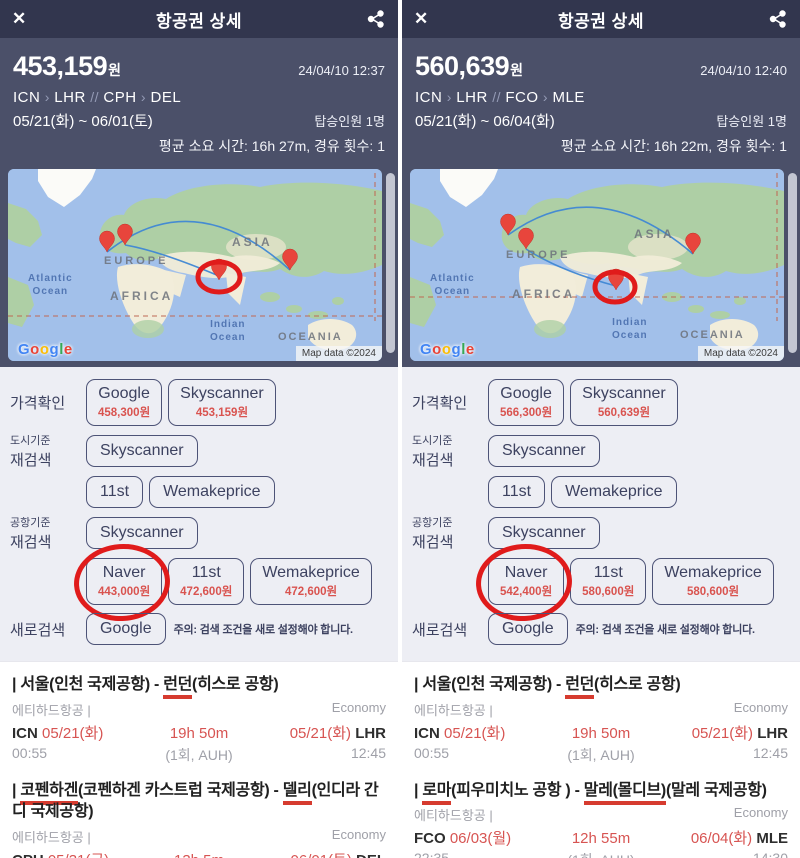  I want to click on passenger-count: 탑승인원 1명, so click(751, 121).